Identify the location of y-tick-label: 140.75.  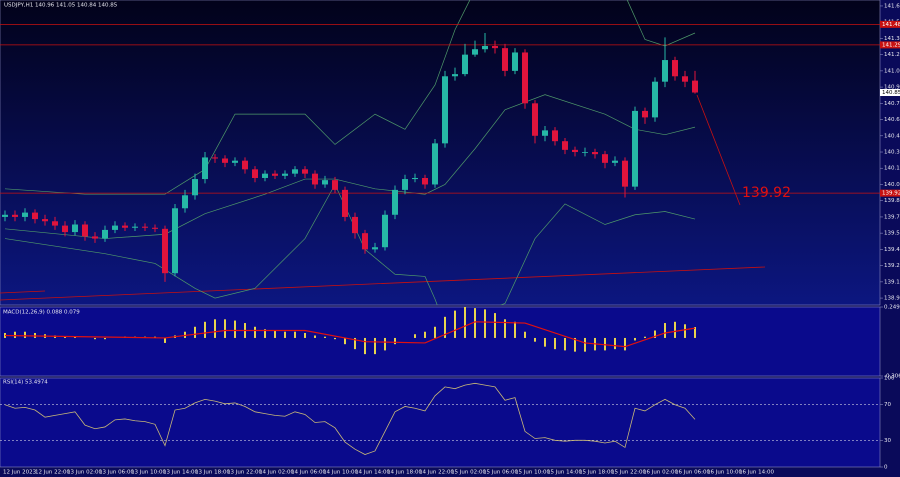
(892, 104).